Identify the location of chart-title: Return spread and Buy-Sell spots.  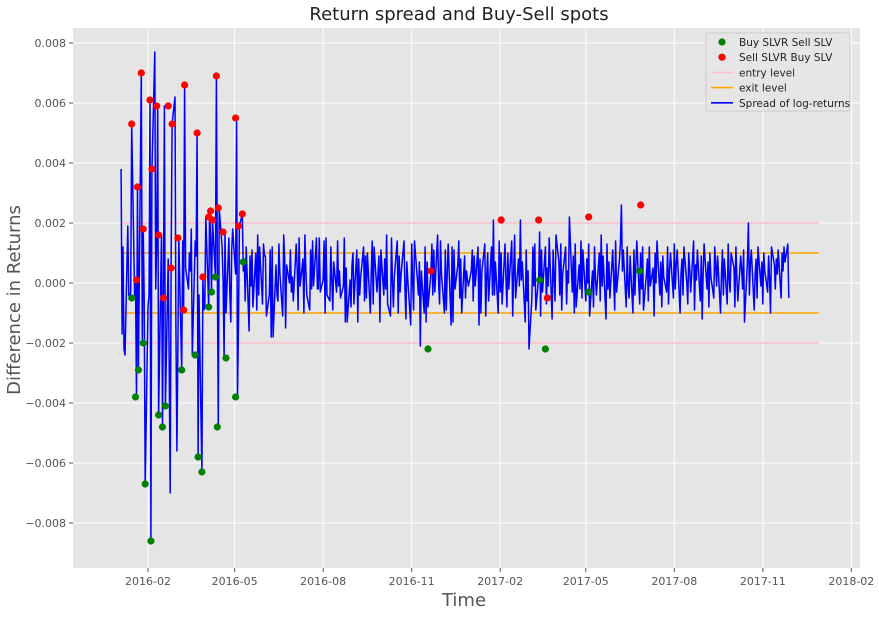
(458, 14).